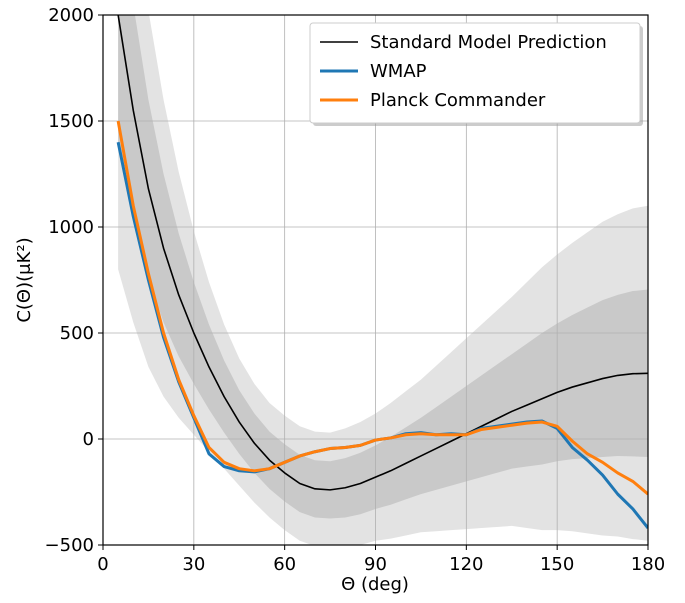 The image size is (685, 603). Describe the element at coordinates (488, 42) in the screenshot. I see `legend-label: Standard Model Prediction` at that location.